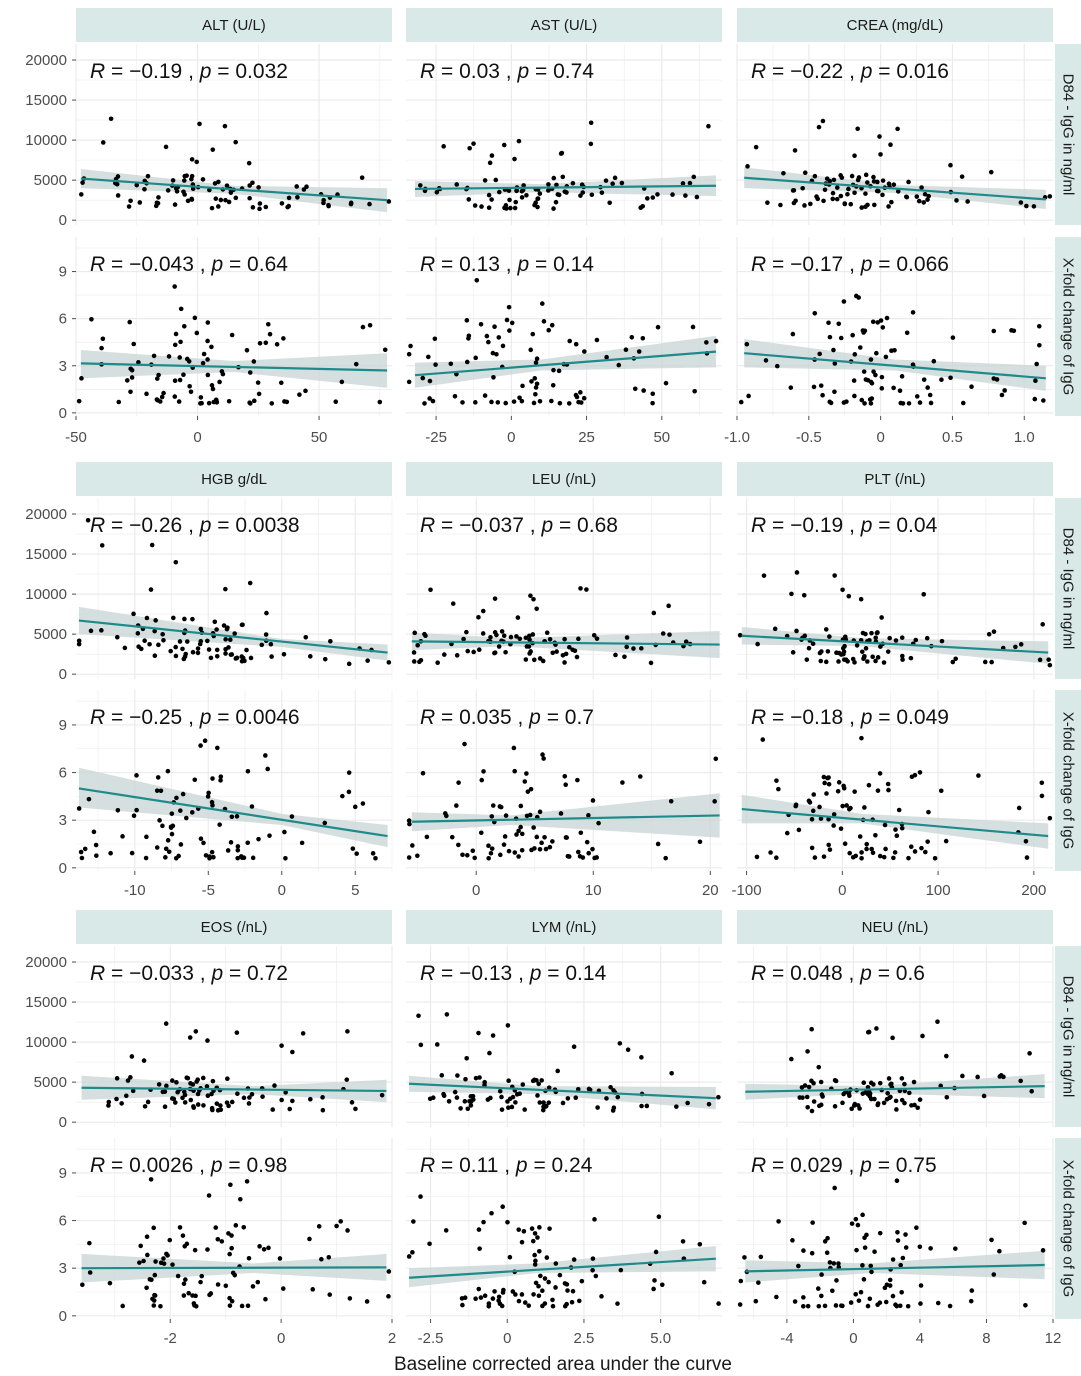  I want to click on panel-16-background, so click(564, 1228).